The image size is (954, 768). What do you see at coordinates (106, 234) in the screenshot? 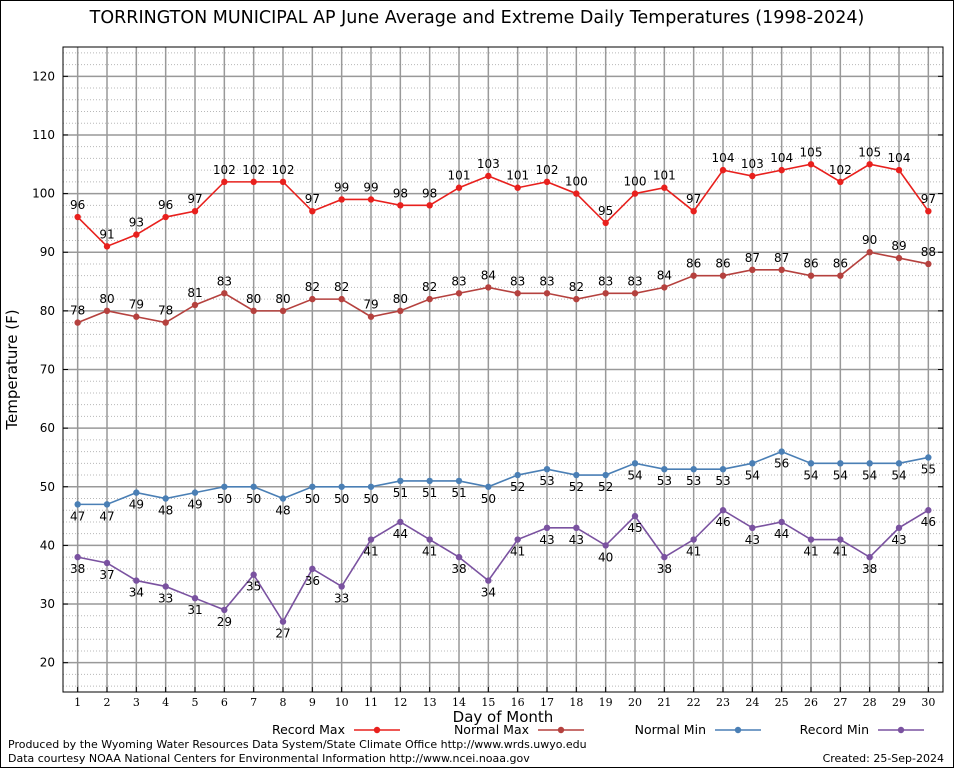
I see `data-label-record-max: 91` at bounding box center [106, 234].